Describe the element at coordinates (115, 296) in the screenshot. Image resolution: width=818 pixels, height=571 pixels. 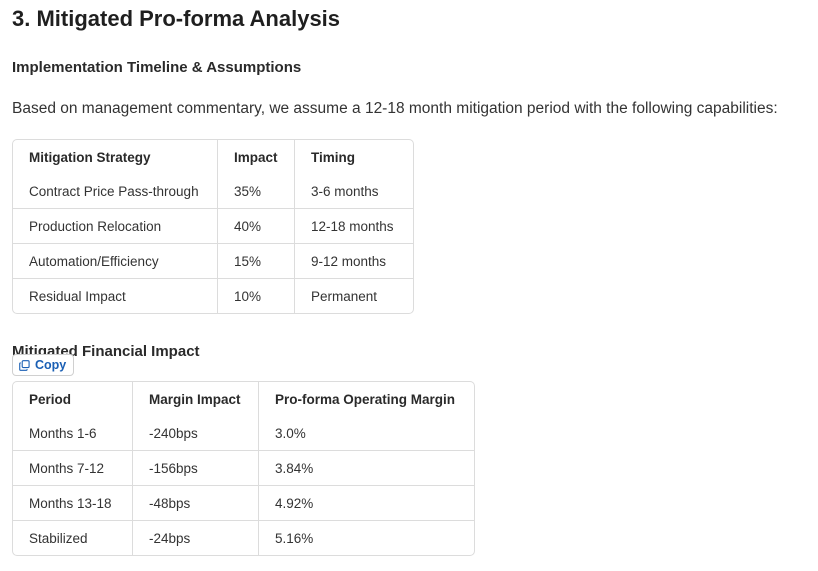
I see `table-cell: Residual Impact` at that location.